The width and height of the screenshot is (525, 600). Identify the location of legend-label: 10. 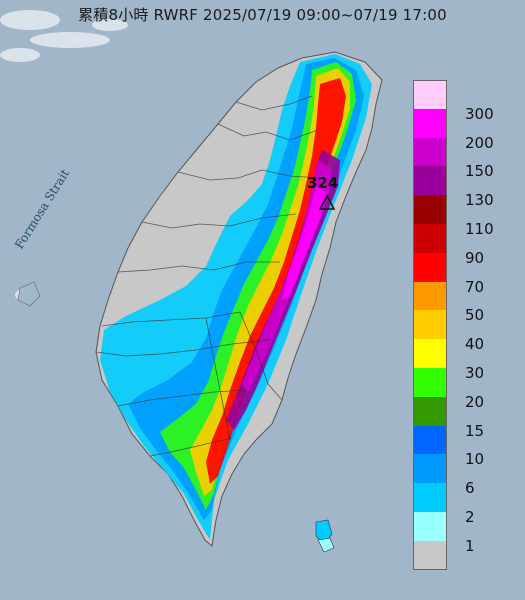
(475, 459).